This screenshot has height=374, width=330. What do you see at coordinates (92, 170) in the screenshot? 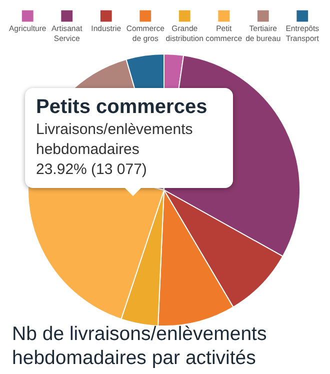
I see `text: 23.92% (13 077)` at bounding box center [92, 170].